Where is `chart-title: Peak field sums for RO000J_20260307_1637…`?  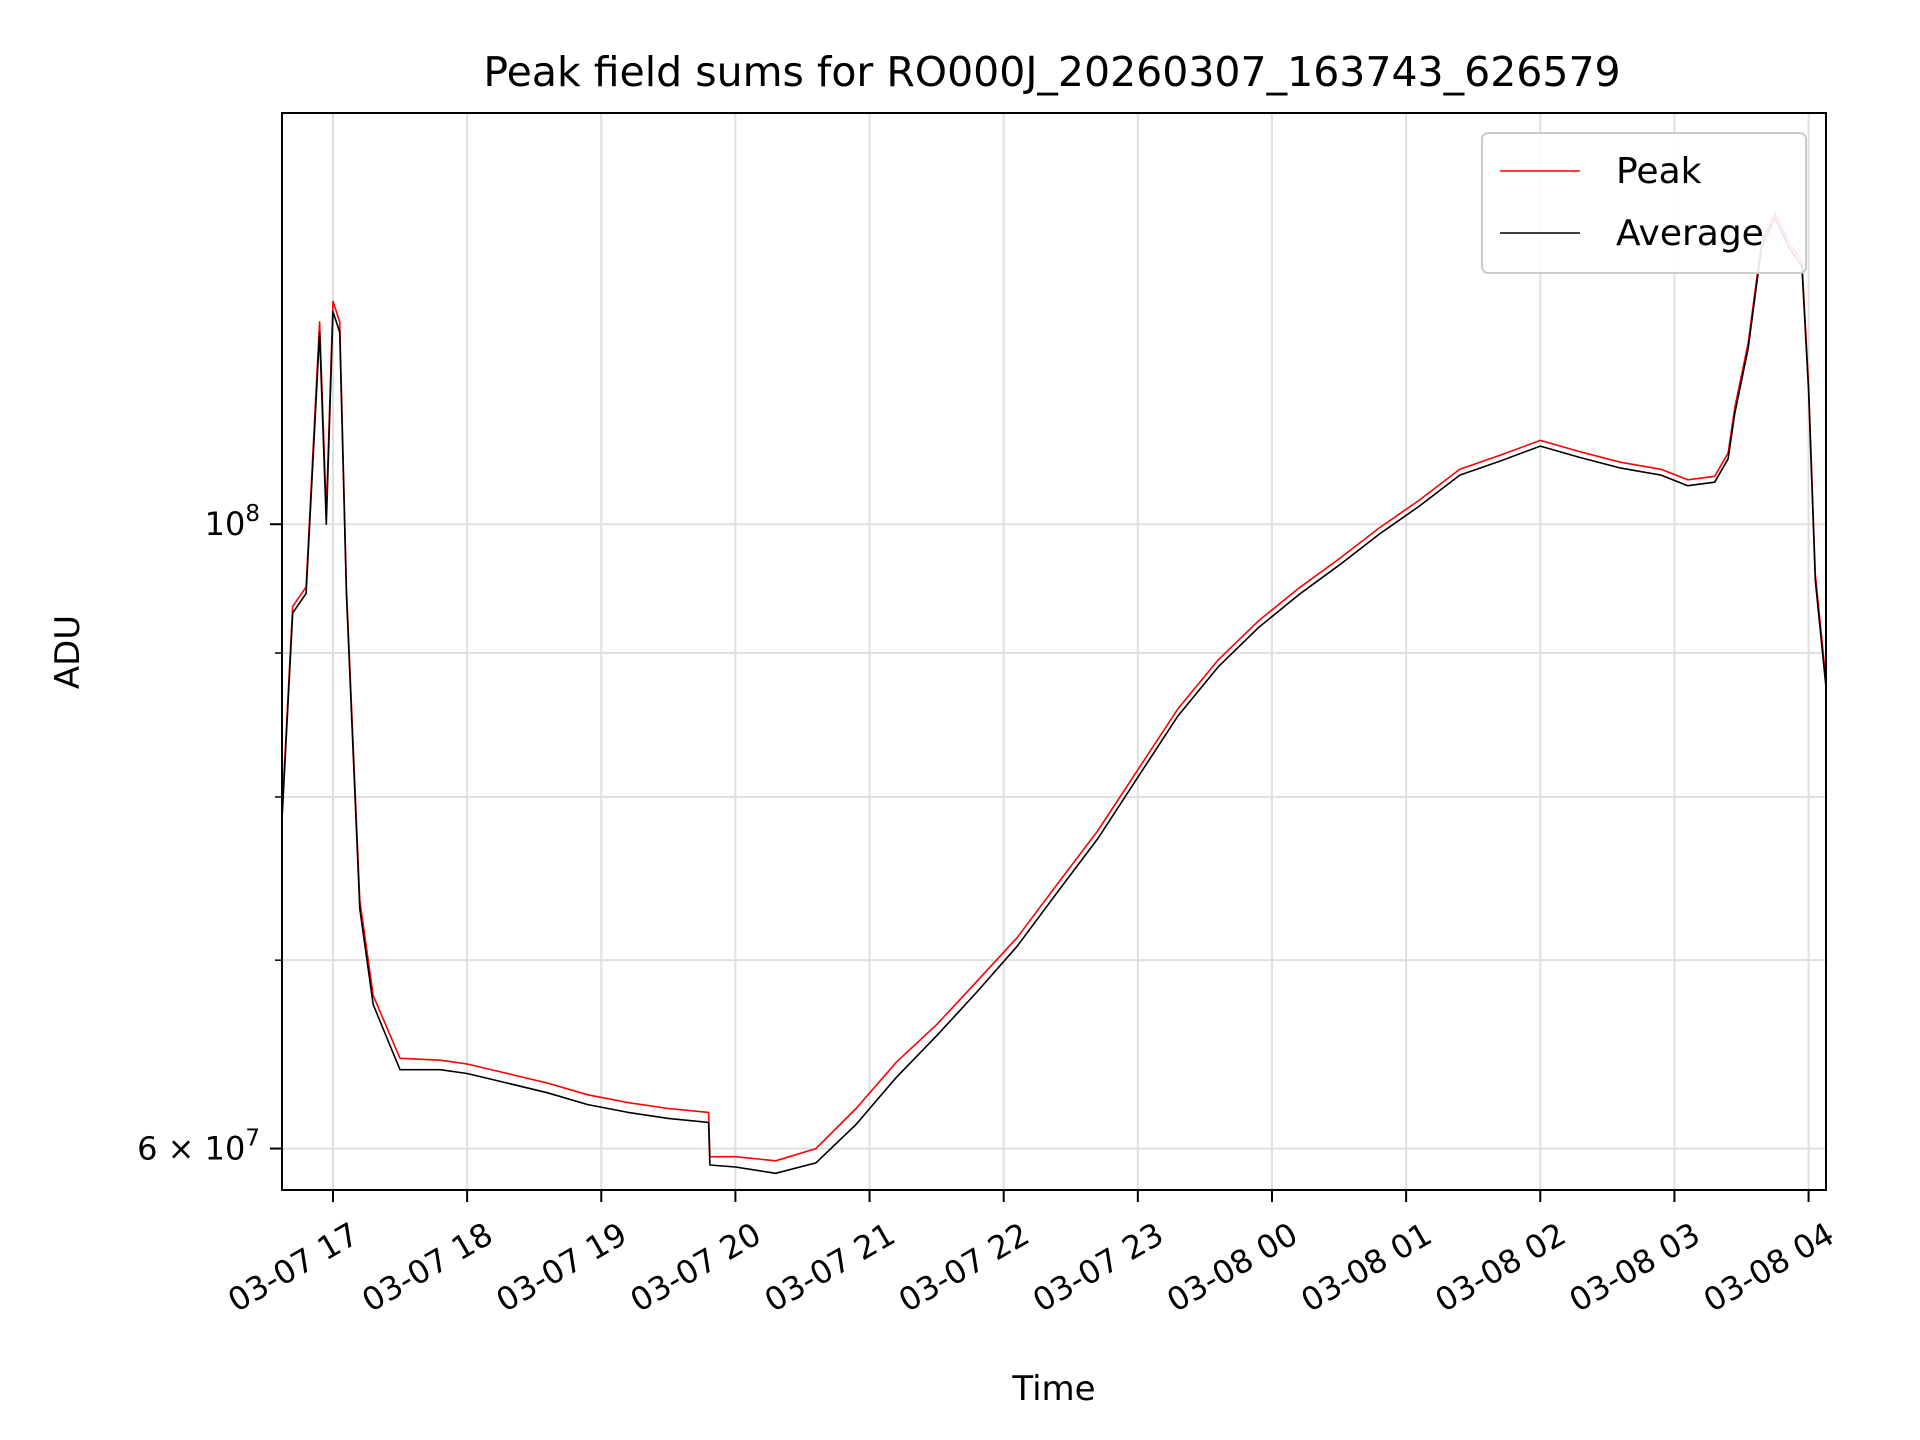 chart-title: Peak field sums for RO000J_20260307_1637… is located at coordinates (1051, 72).